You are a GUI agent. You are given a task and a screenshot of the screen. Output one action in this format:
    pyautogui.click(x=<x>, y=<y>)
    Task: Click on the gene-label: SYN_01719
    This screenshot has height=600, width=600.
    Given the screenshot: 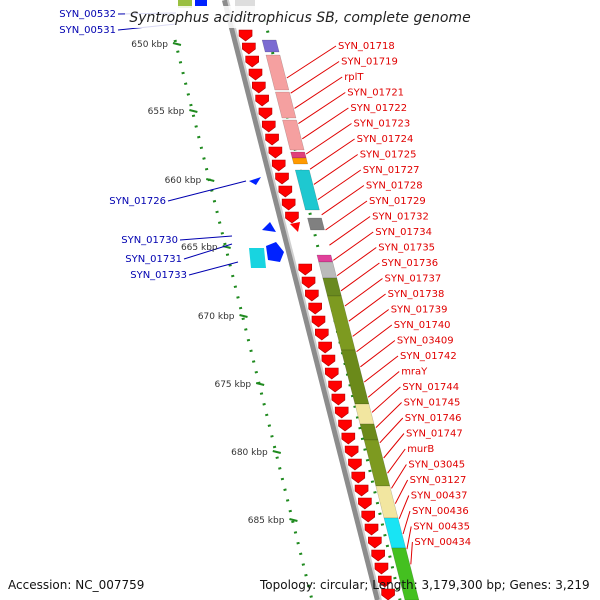 What is the action you would take?
    pyautogui.click(x=369, y=62)
    